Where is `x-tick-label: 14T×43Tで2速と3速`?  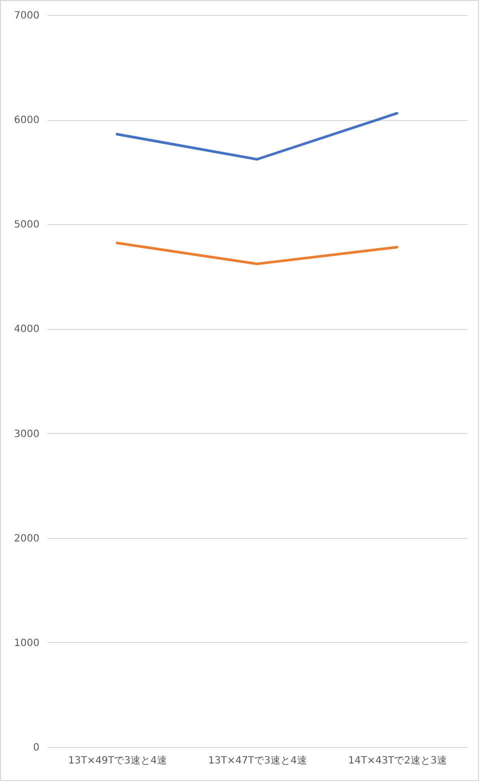
x-tick-label: 14T×43Tで2速と3速 is located at coordinates (397, 760).